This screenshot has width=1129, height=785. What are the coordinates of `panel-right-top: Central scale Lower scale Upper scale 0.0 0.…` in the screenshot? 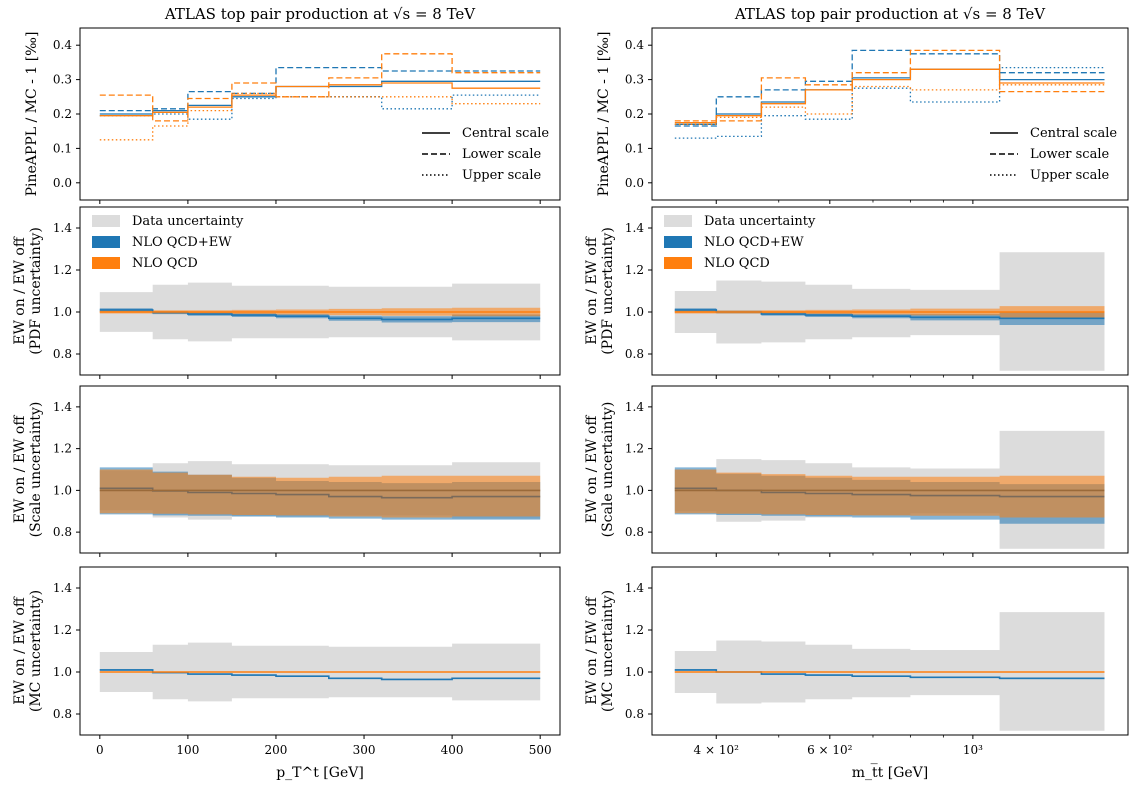 It's located at (862, 104).